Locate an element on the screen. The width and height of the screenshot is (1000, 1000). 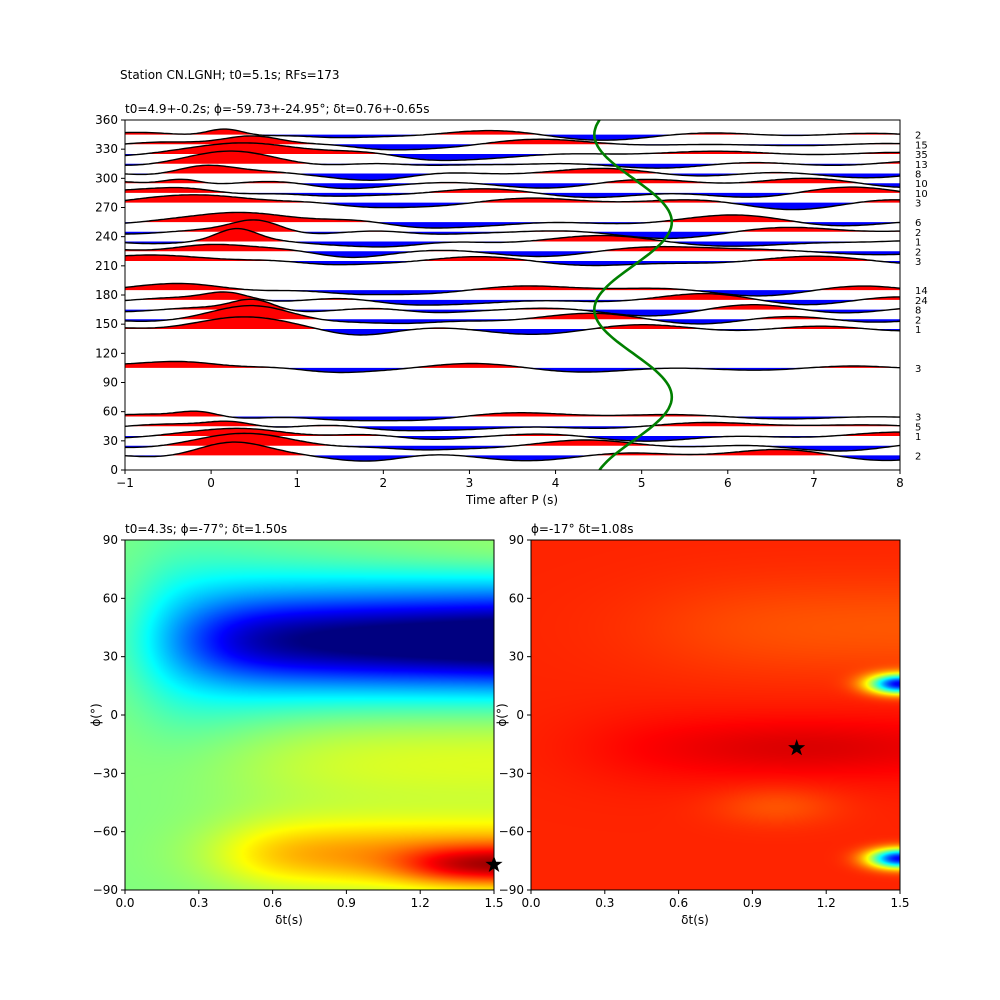
rf-y-tick-label: 330 is located at coordinates (106, 149).